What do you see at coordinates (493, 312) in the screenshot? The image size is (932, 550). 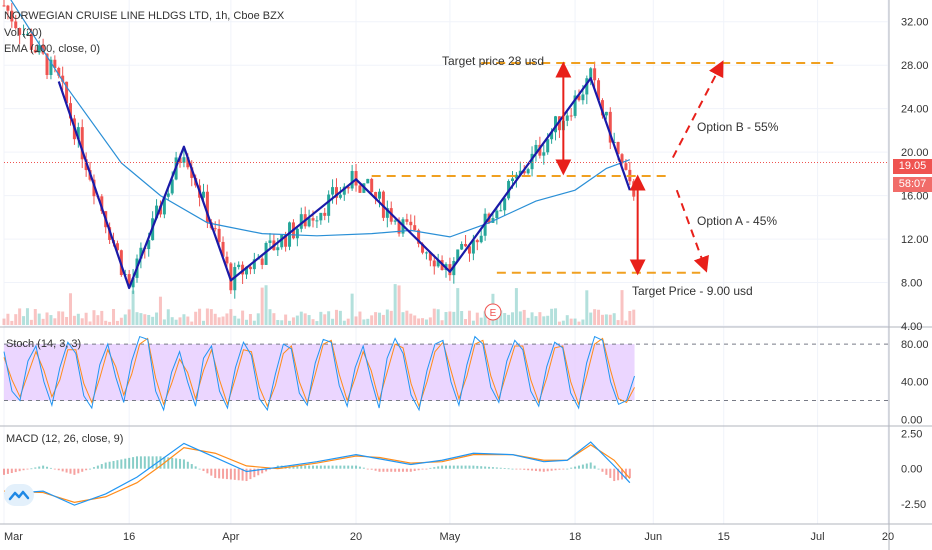 I see `earnings-marker-icon` at bounding box center [493, 312].